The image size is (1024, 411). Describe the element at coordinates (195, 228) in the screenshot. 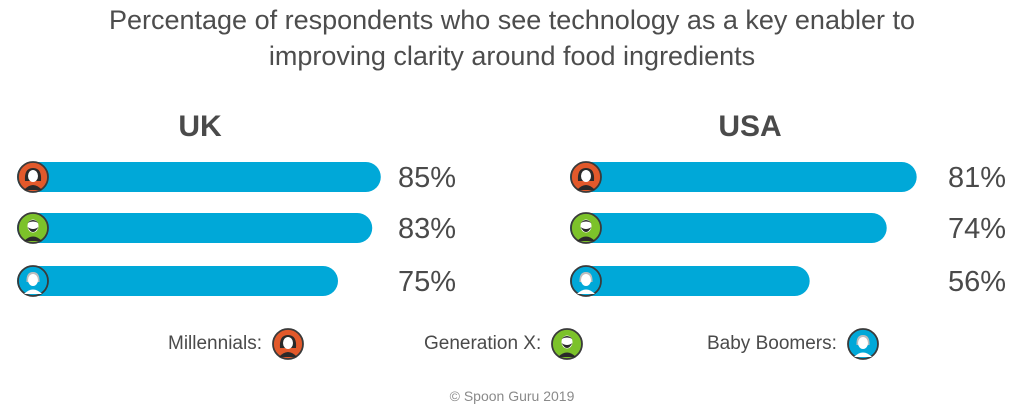

I see `uk-bar-genx` at that location.